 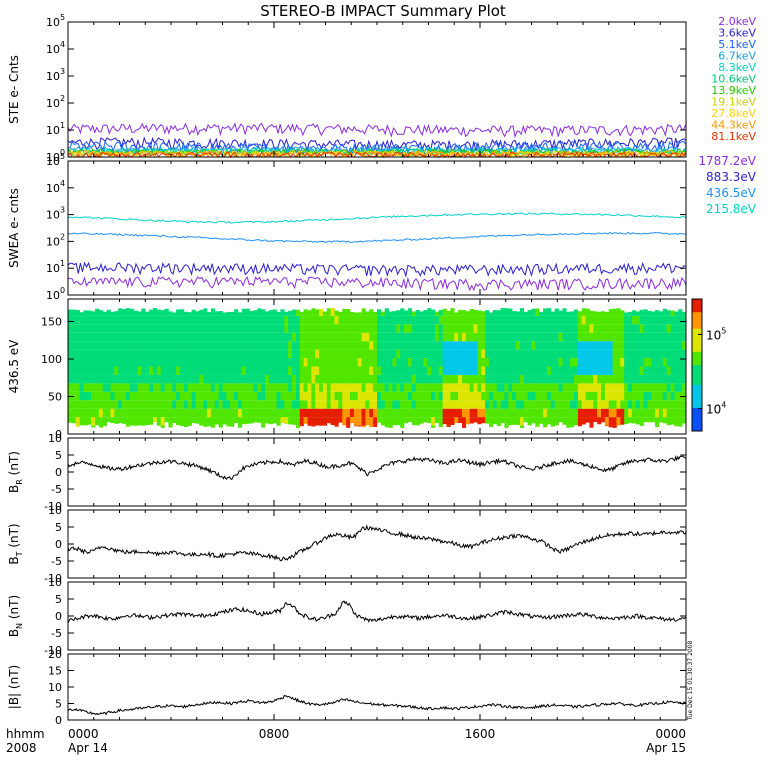 What do you see at coordinates (377, 152) in the screenshot?
I see `series-line` at bounding box center [377, 152].